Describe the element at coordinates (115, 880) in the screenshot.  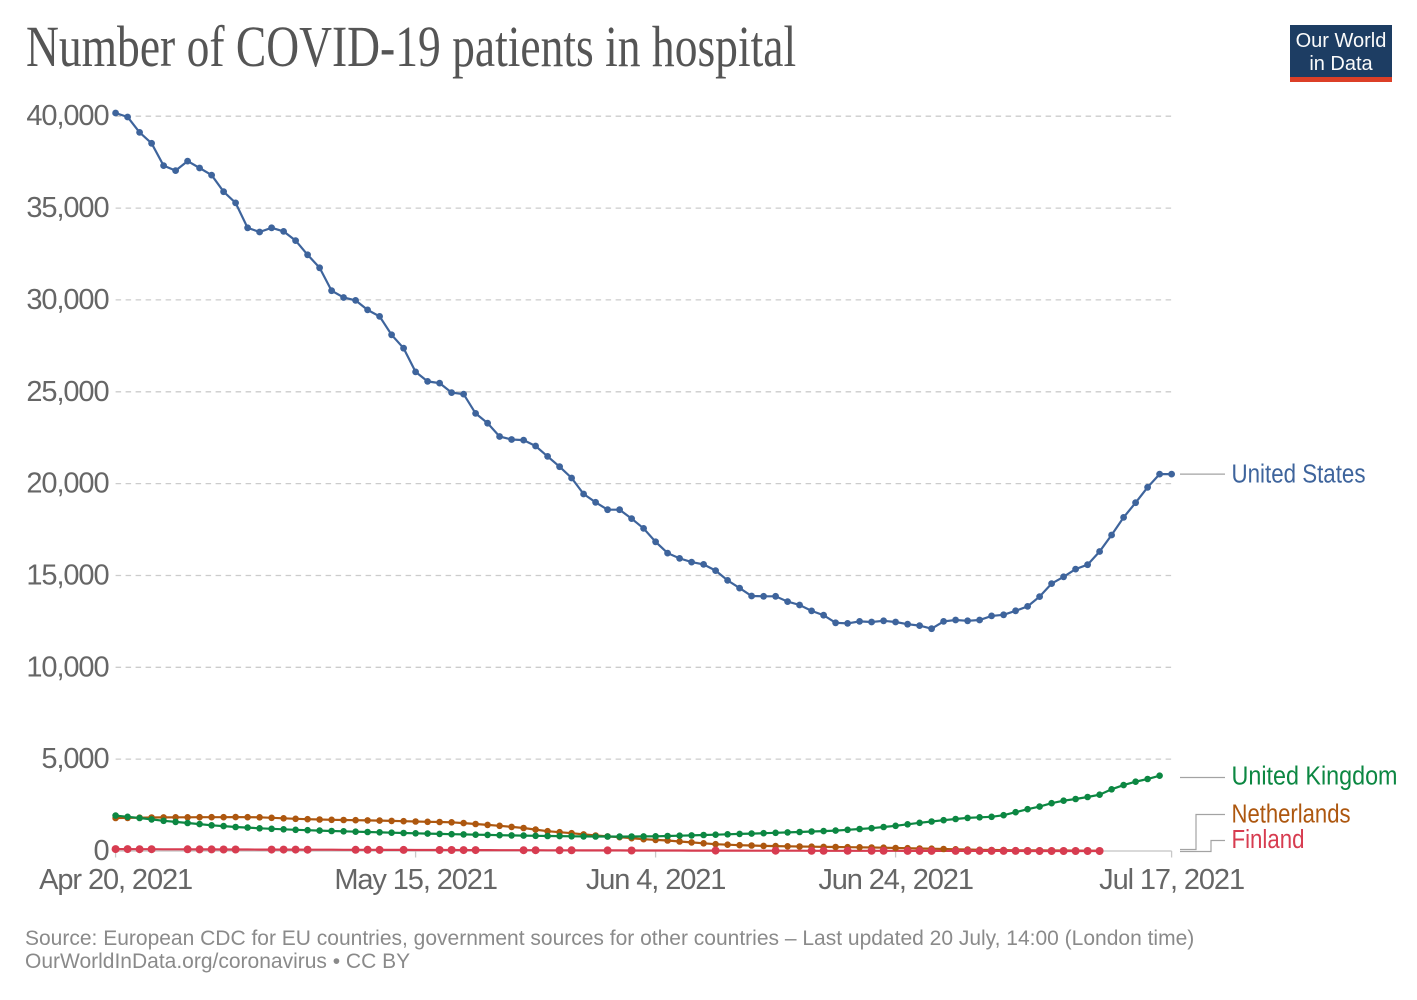
I see `svg-text: Apr 20, 2021` at that location.